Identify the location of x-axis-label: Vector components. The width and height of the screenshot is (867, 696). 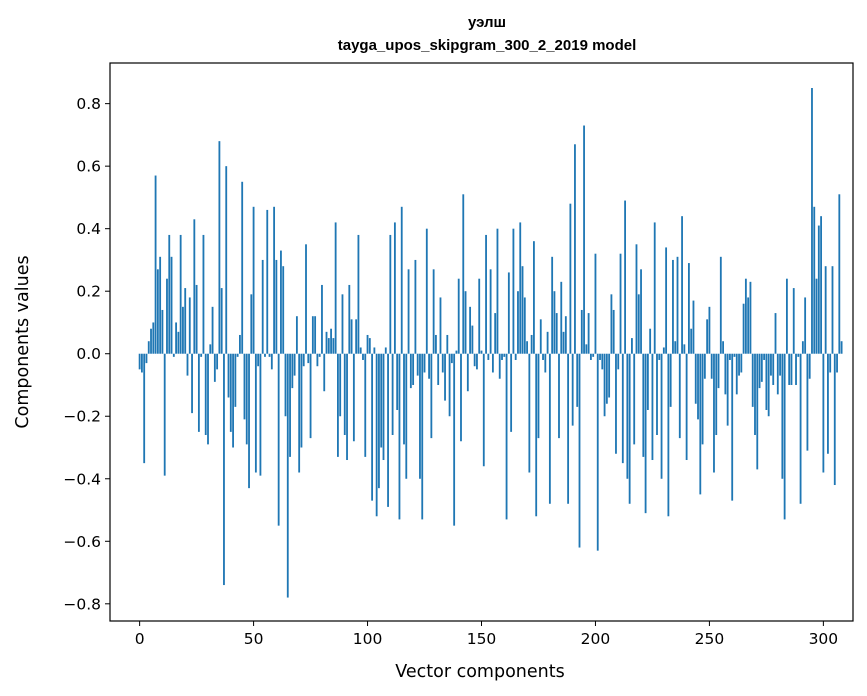
(479, 672).